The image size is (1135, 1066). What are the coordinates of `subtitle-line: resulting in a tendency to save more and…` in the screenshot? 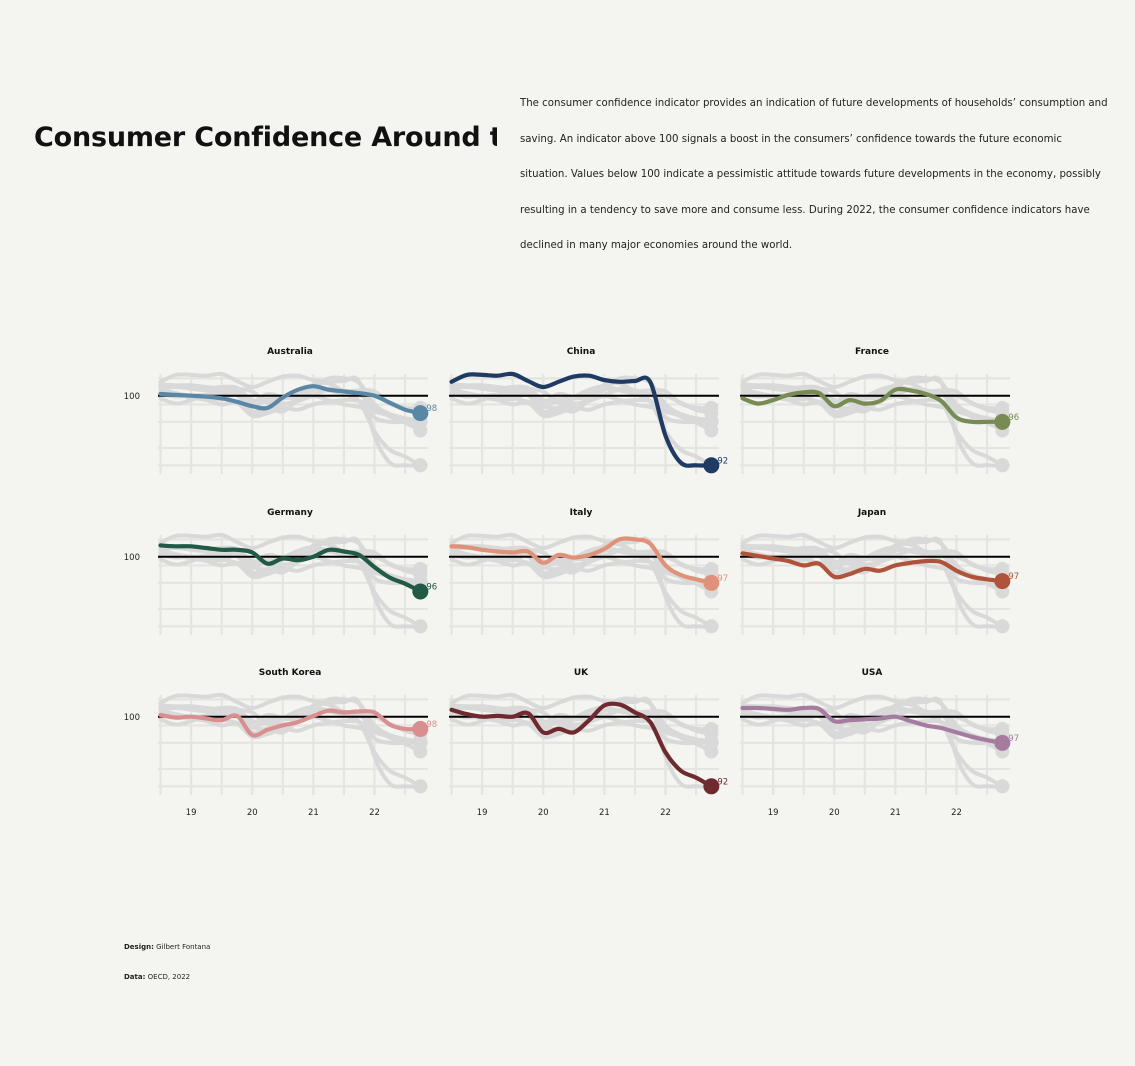 It's located at (805, 210).